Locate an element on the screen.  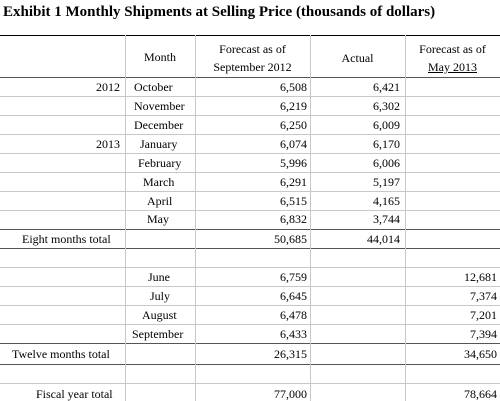
fiscal-year-forecast-may: 78,664 is located at coordinates (480, 394).